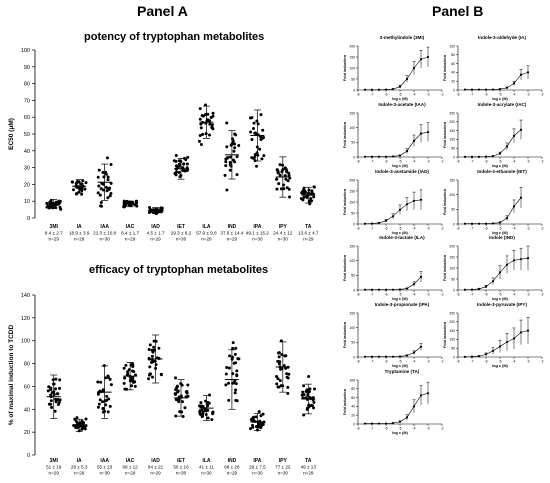 This screenshot has height=483, width=550. Describe the element at coordinates (130, 461) in the screenshot. I see `category-label: IAC` at that location.